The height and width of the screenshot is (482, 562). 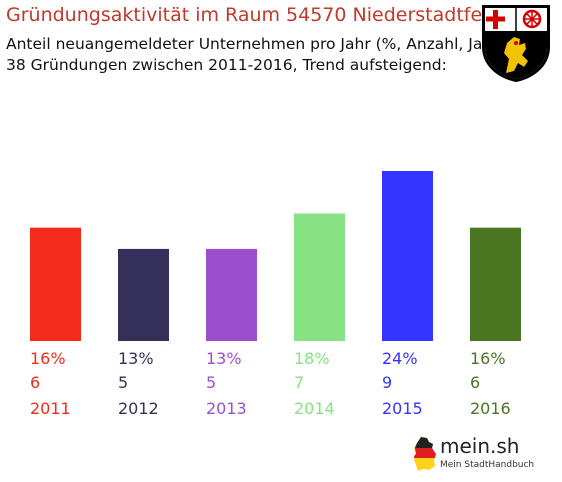 What do you see at coordinates (495, 284) in the screenshot?
I see `bar-2016` at bounding box center [495, 284].